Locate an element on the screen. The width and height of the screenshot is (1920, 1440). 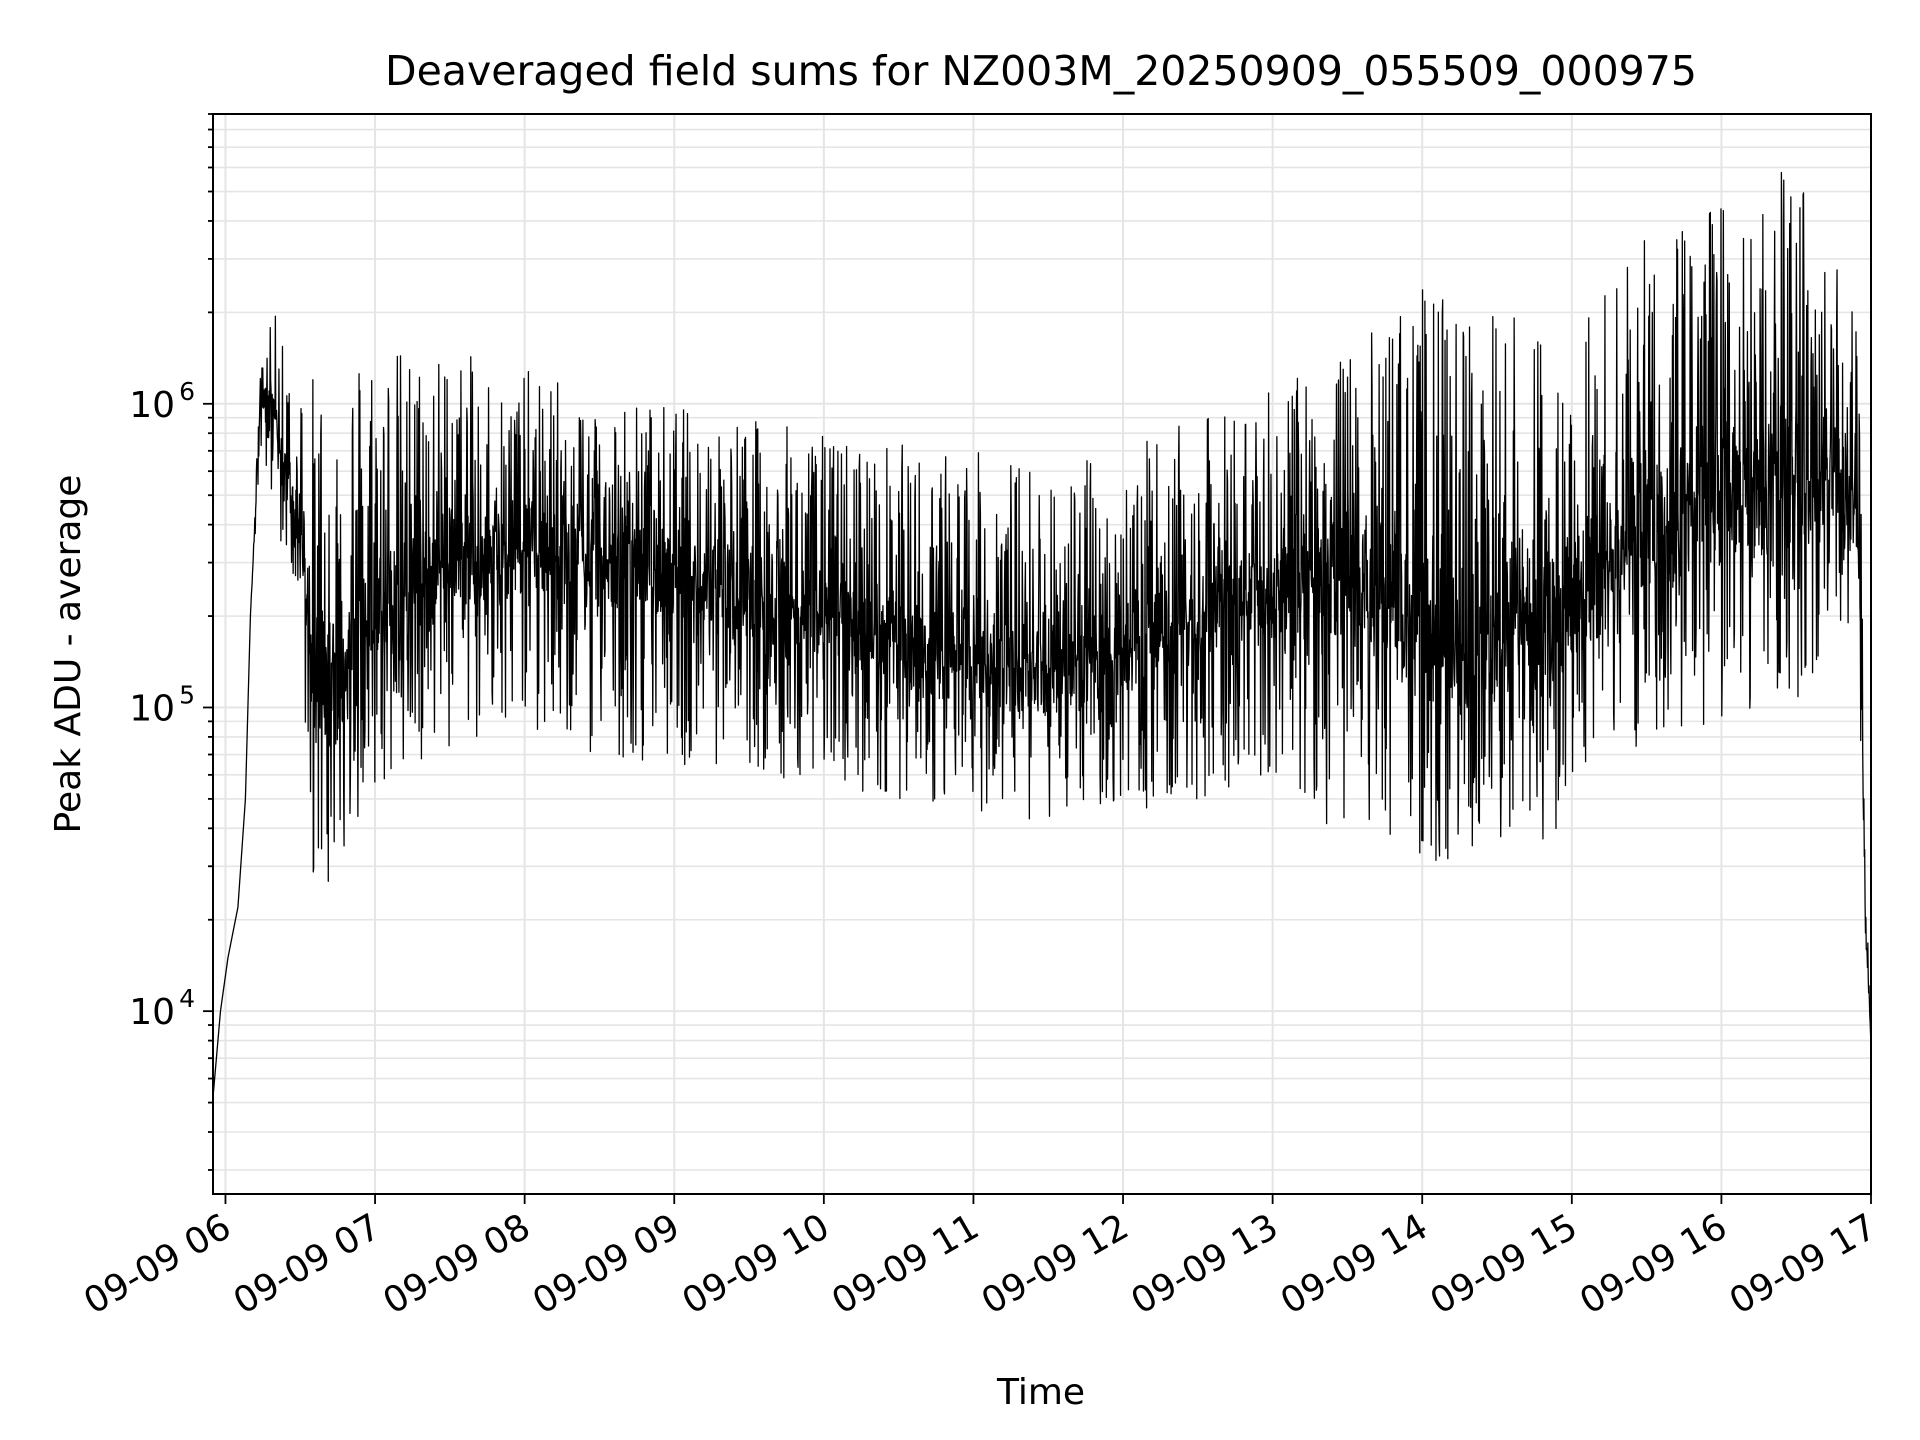
y-axis-label: Peak ADU - average is located at coordinates (68, 654).